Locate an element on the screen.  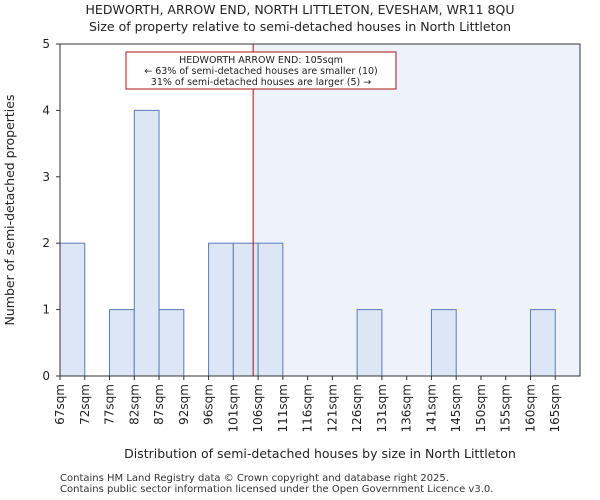
y-axis-label: Number of semi-detached properties is located at coordinates (9, 210).